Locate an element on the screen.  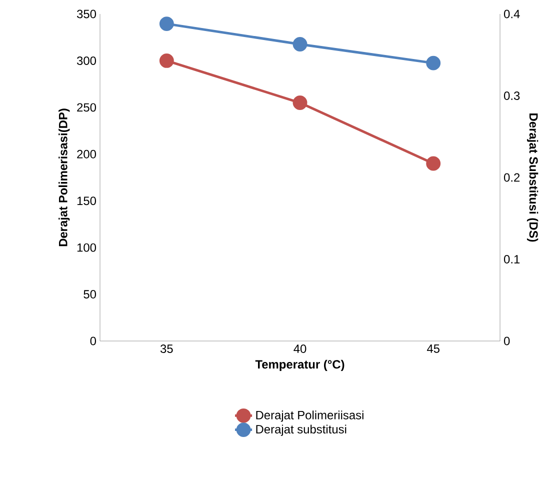
y2-tick-label: 0.1 is located at coordinates (512, 259).